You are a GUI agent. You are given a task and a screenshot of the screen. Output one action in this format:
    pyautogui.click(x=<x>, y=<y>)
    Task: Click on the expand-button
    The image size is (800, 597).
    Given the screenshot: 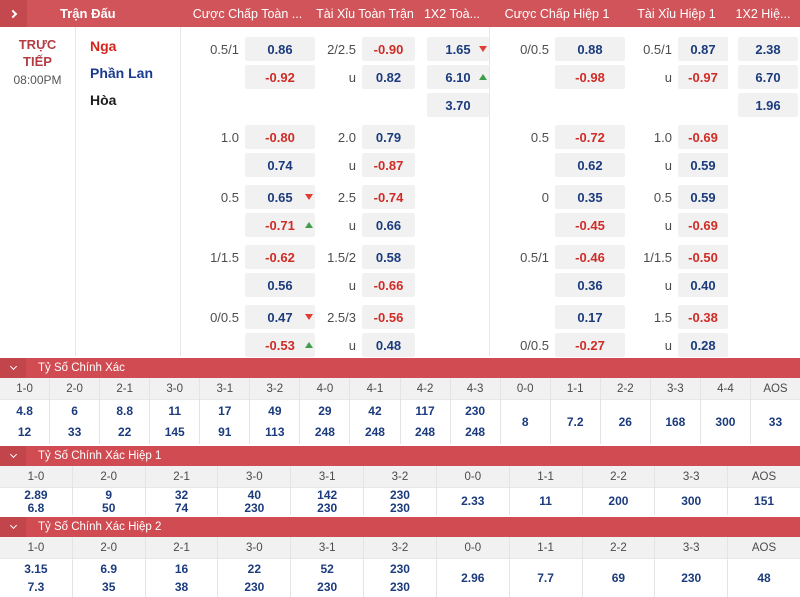 What is the action you would take?
    pyautogui.click(x=13, y=13)
    